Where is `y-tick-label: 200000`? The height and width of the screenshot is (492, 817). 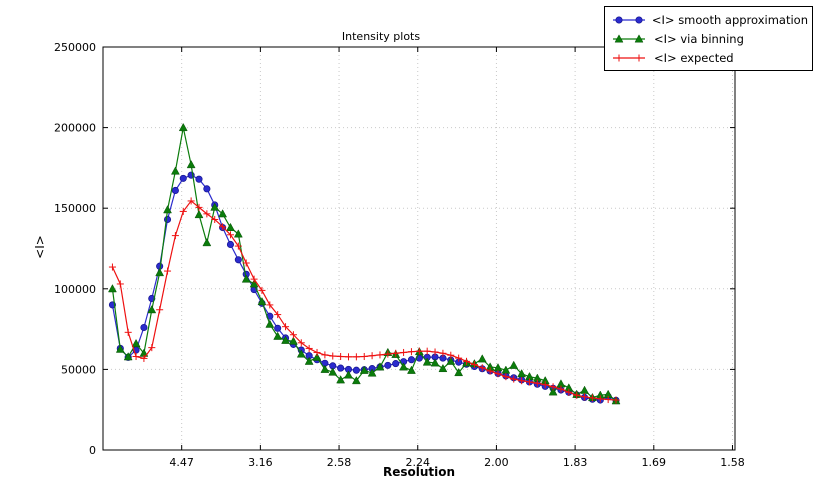
y-tick-label: 200000 is located at coordinates (75, 128).